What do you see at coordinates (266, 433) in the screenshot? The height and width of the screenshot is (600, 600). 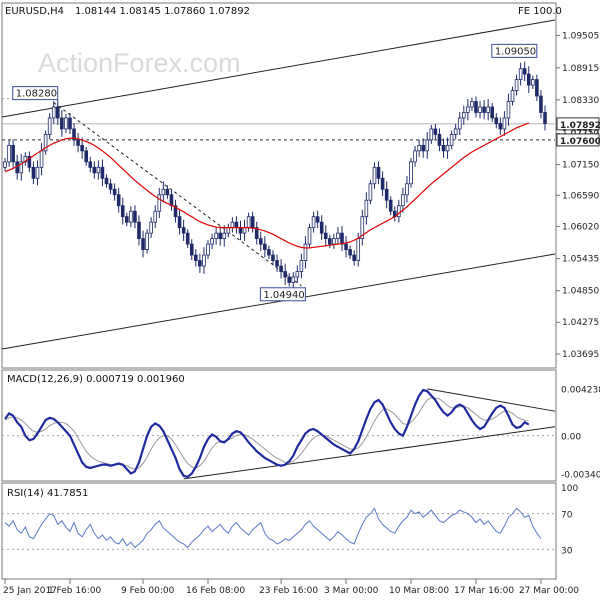 I see `macd-signal-line` at bounding box center [266, 433].